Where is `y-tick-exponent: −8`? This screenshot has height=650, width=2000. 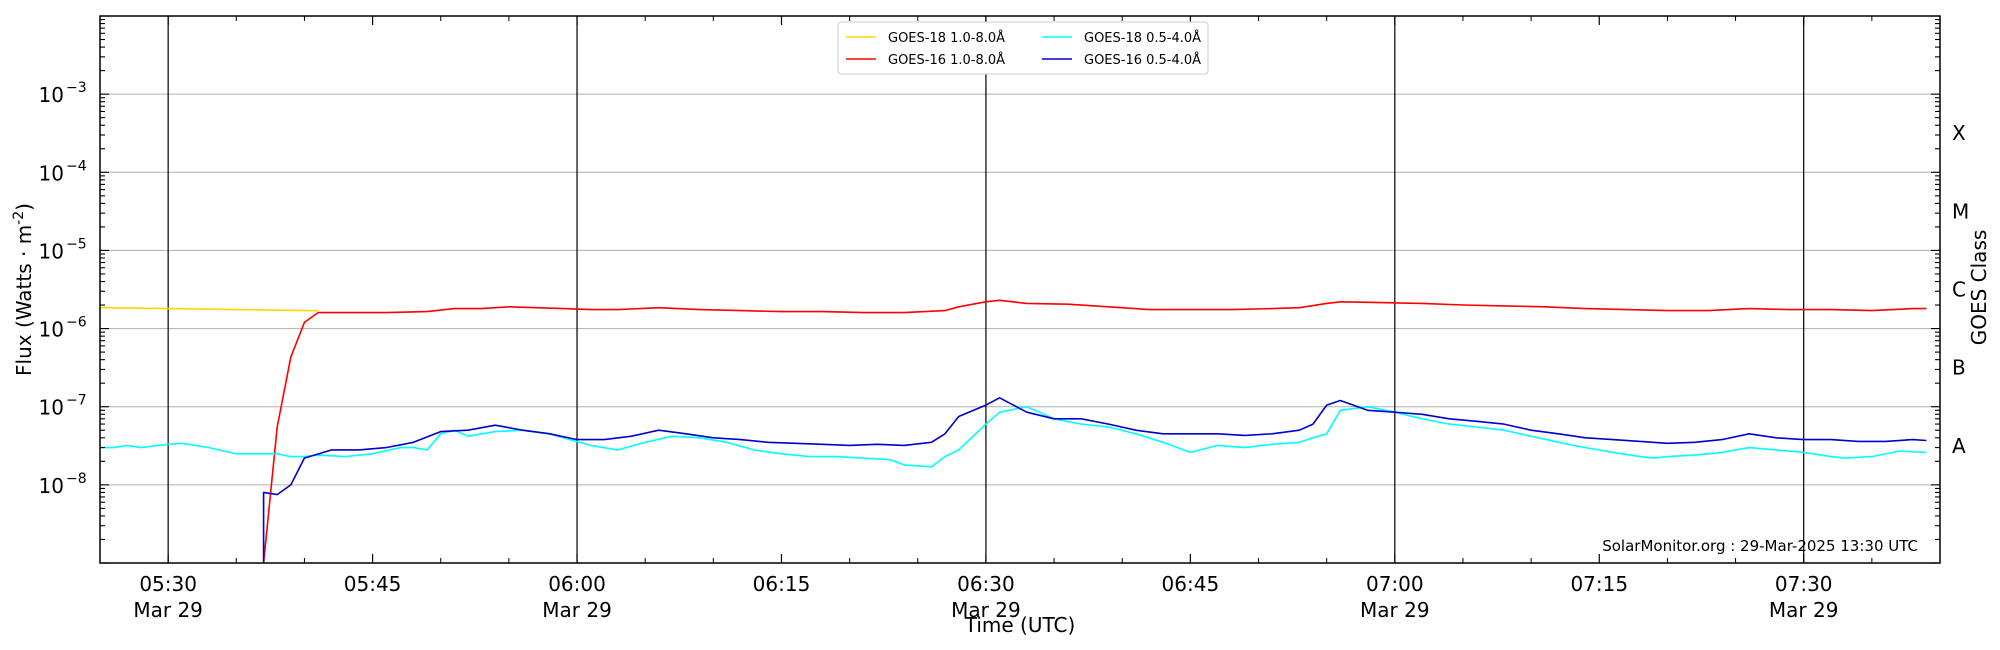
y-tick-exponent: −8 is located at coordinates (76, 479).